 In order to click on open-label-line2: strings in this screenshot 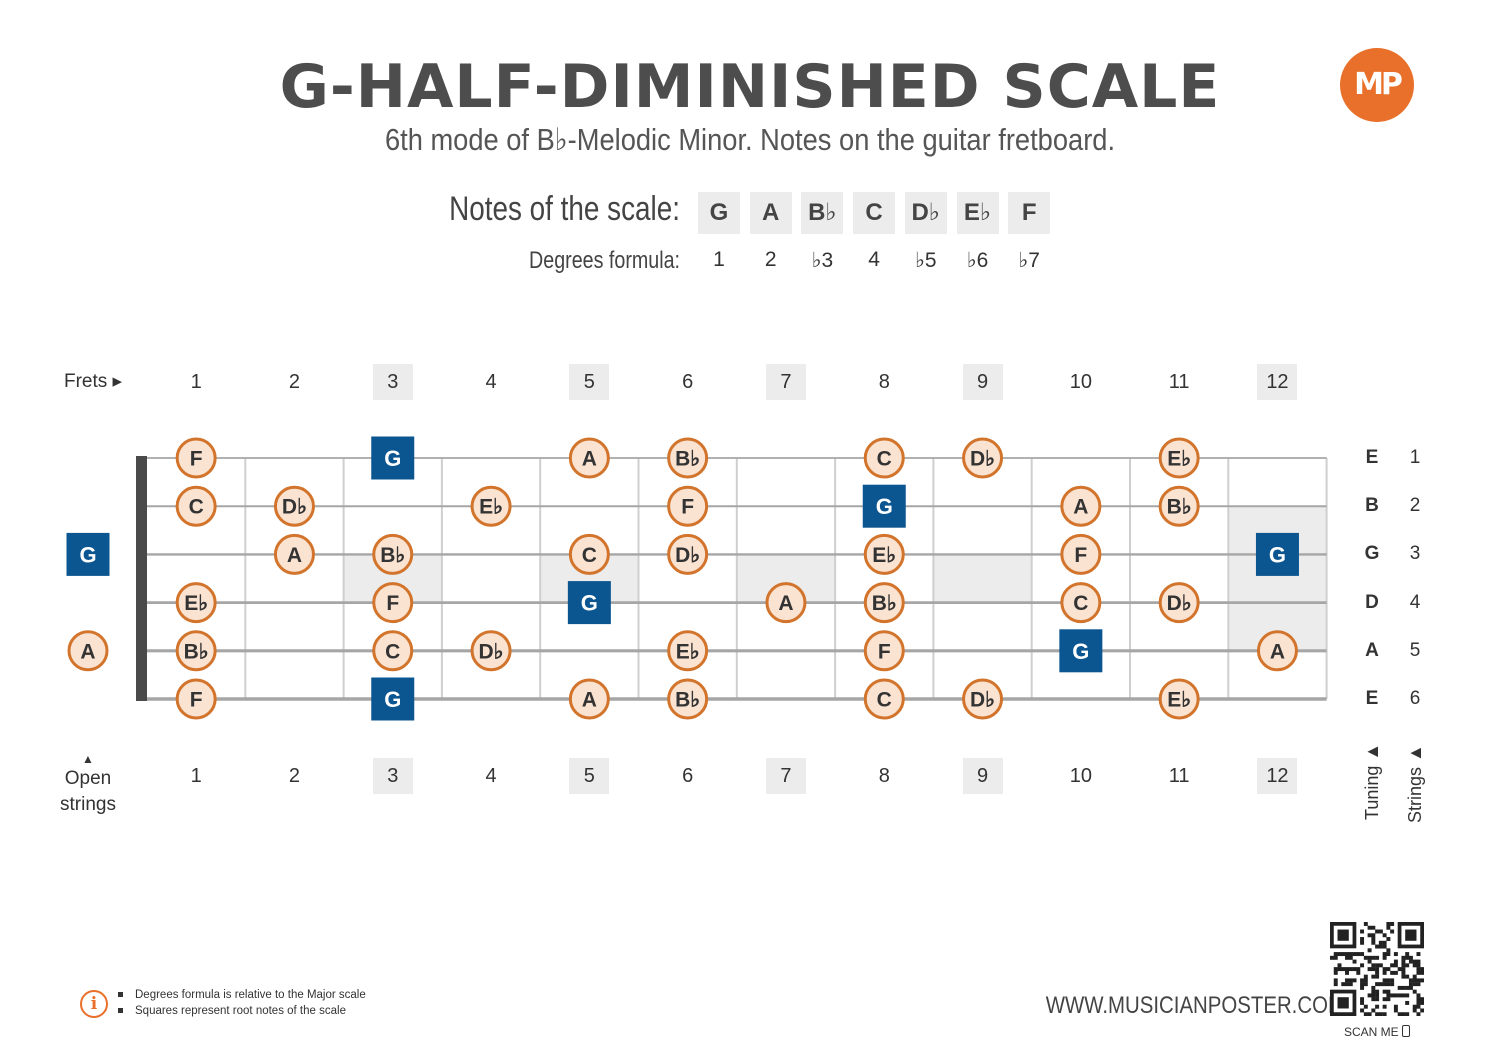, I will do `click(88, 804)`.